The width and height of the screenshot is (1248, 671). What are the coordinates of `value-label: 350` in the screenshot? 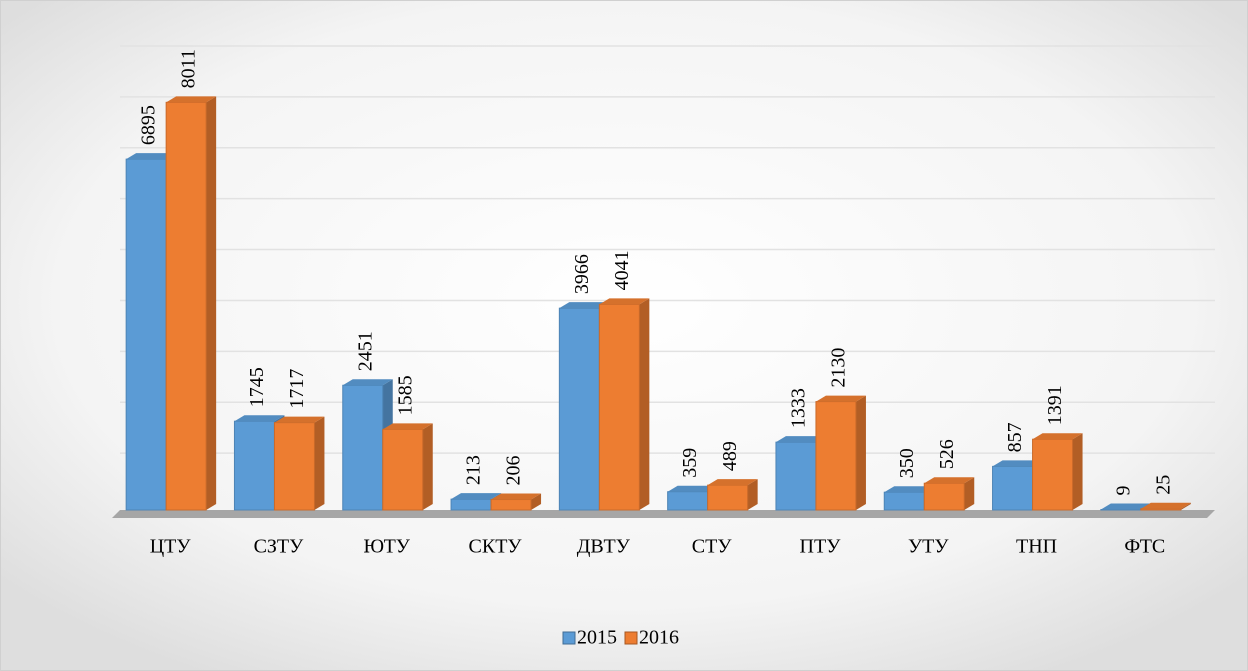 It's located at (907, 463).